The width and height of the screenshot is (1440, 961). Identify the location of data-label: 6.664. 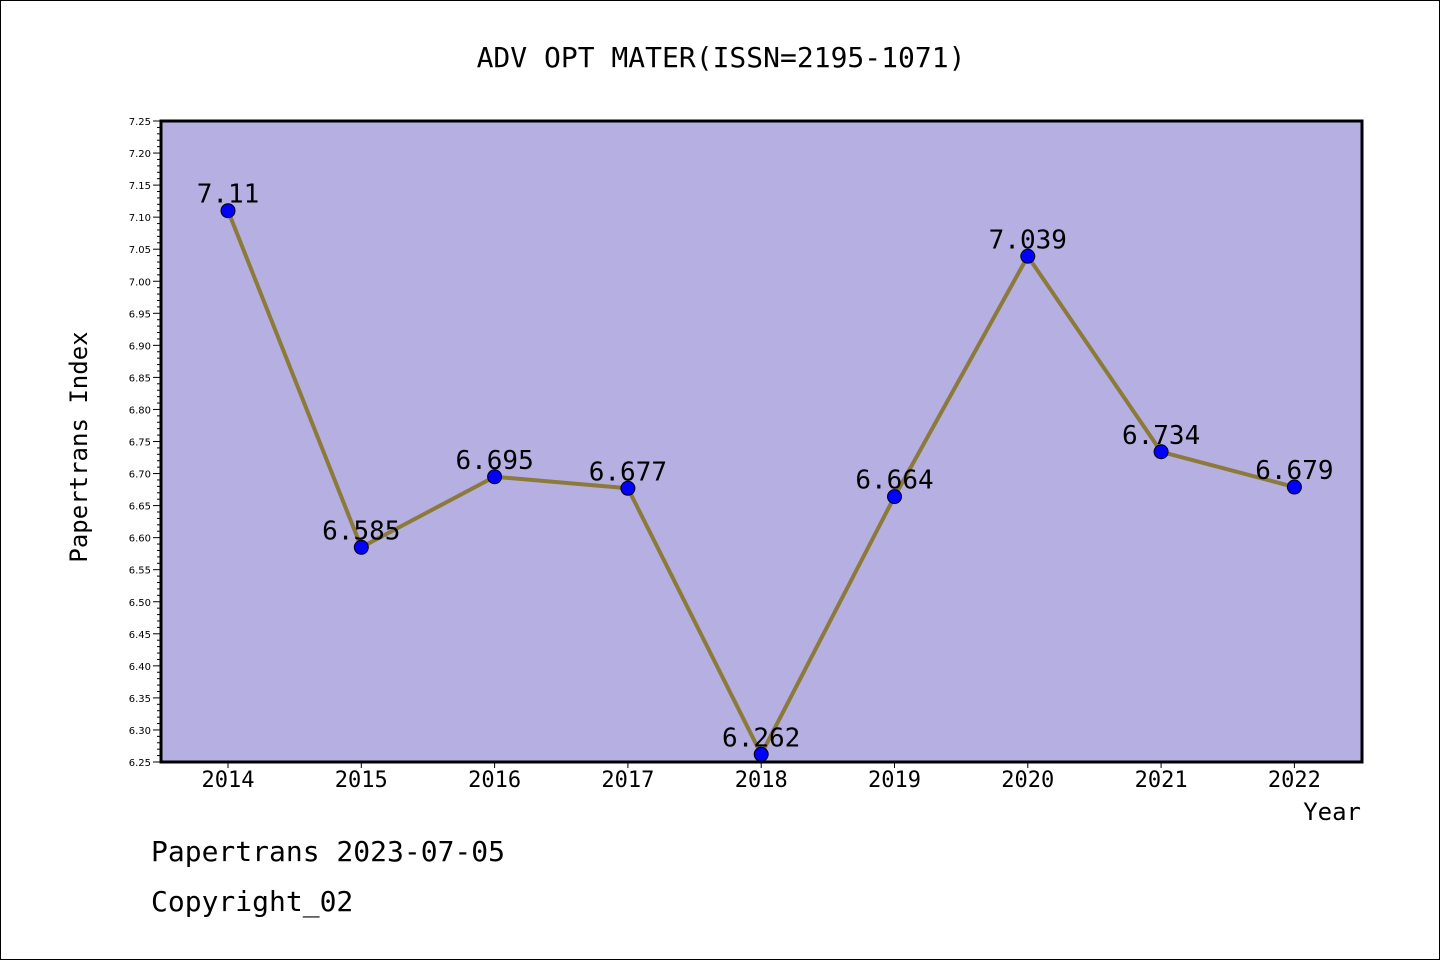
(894, 481).